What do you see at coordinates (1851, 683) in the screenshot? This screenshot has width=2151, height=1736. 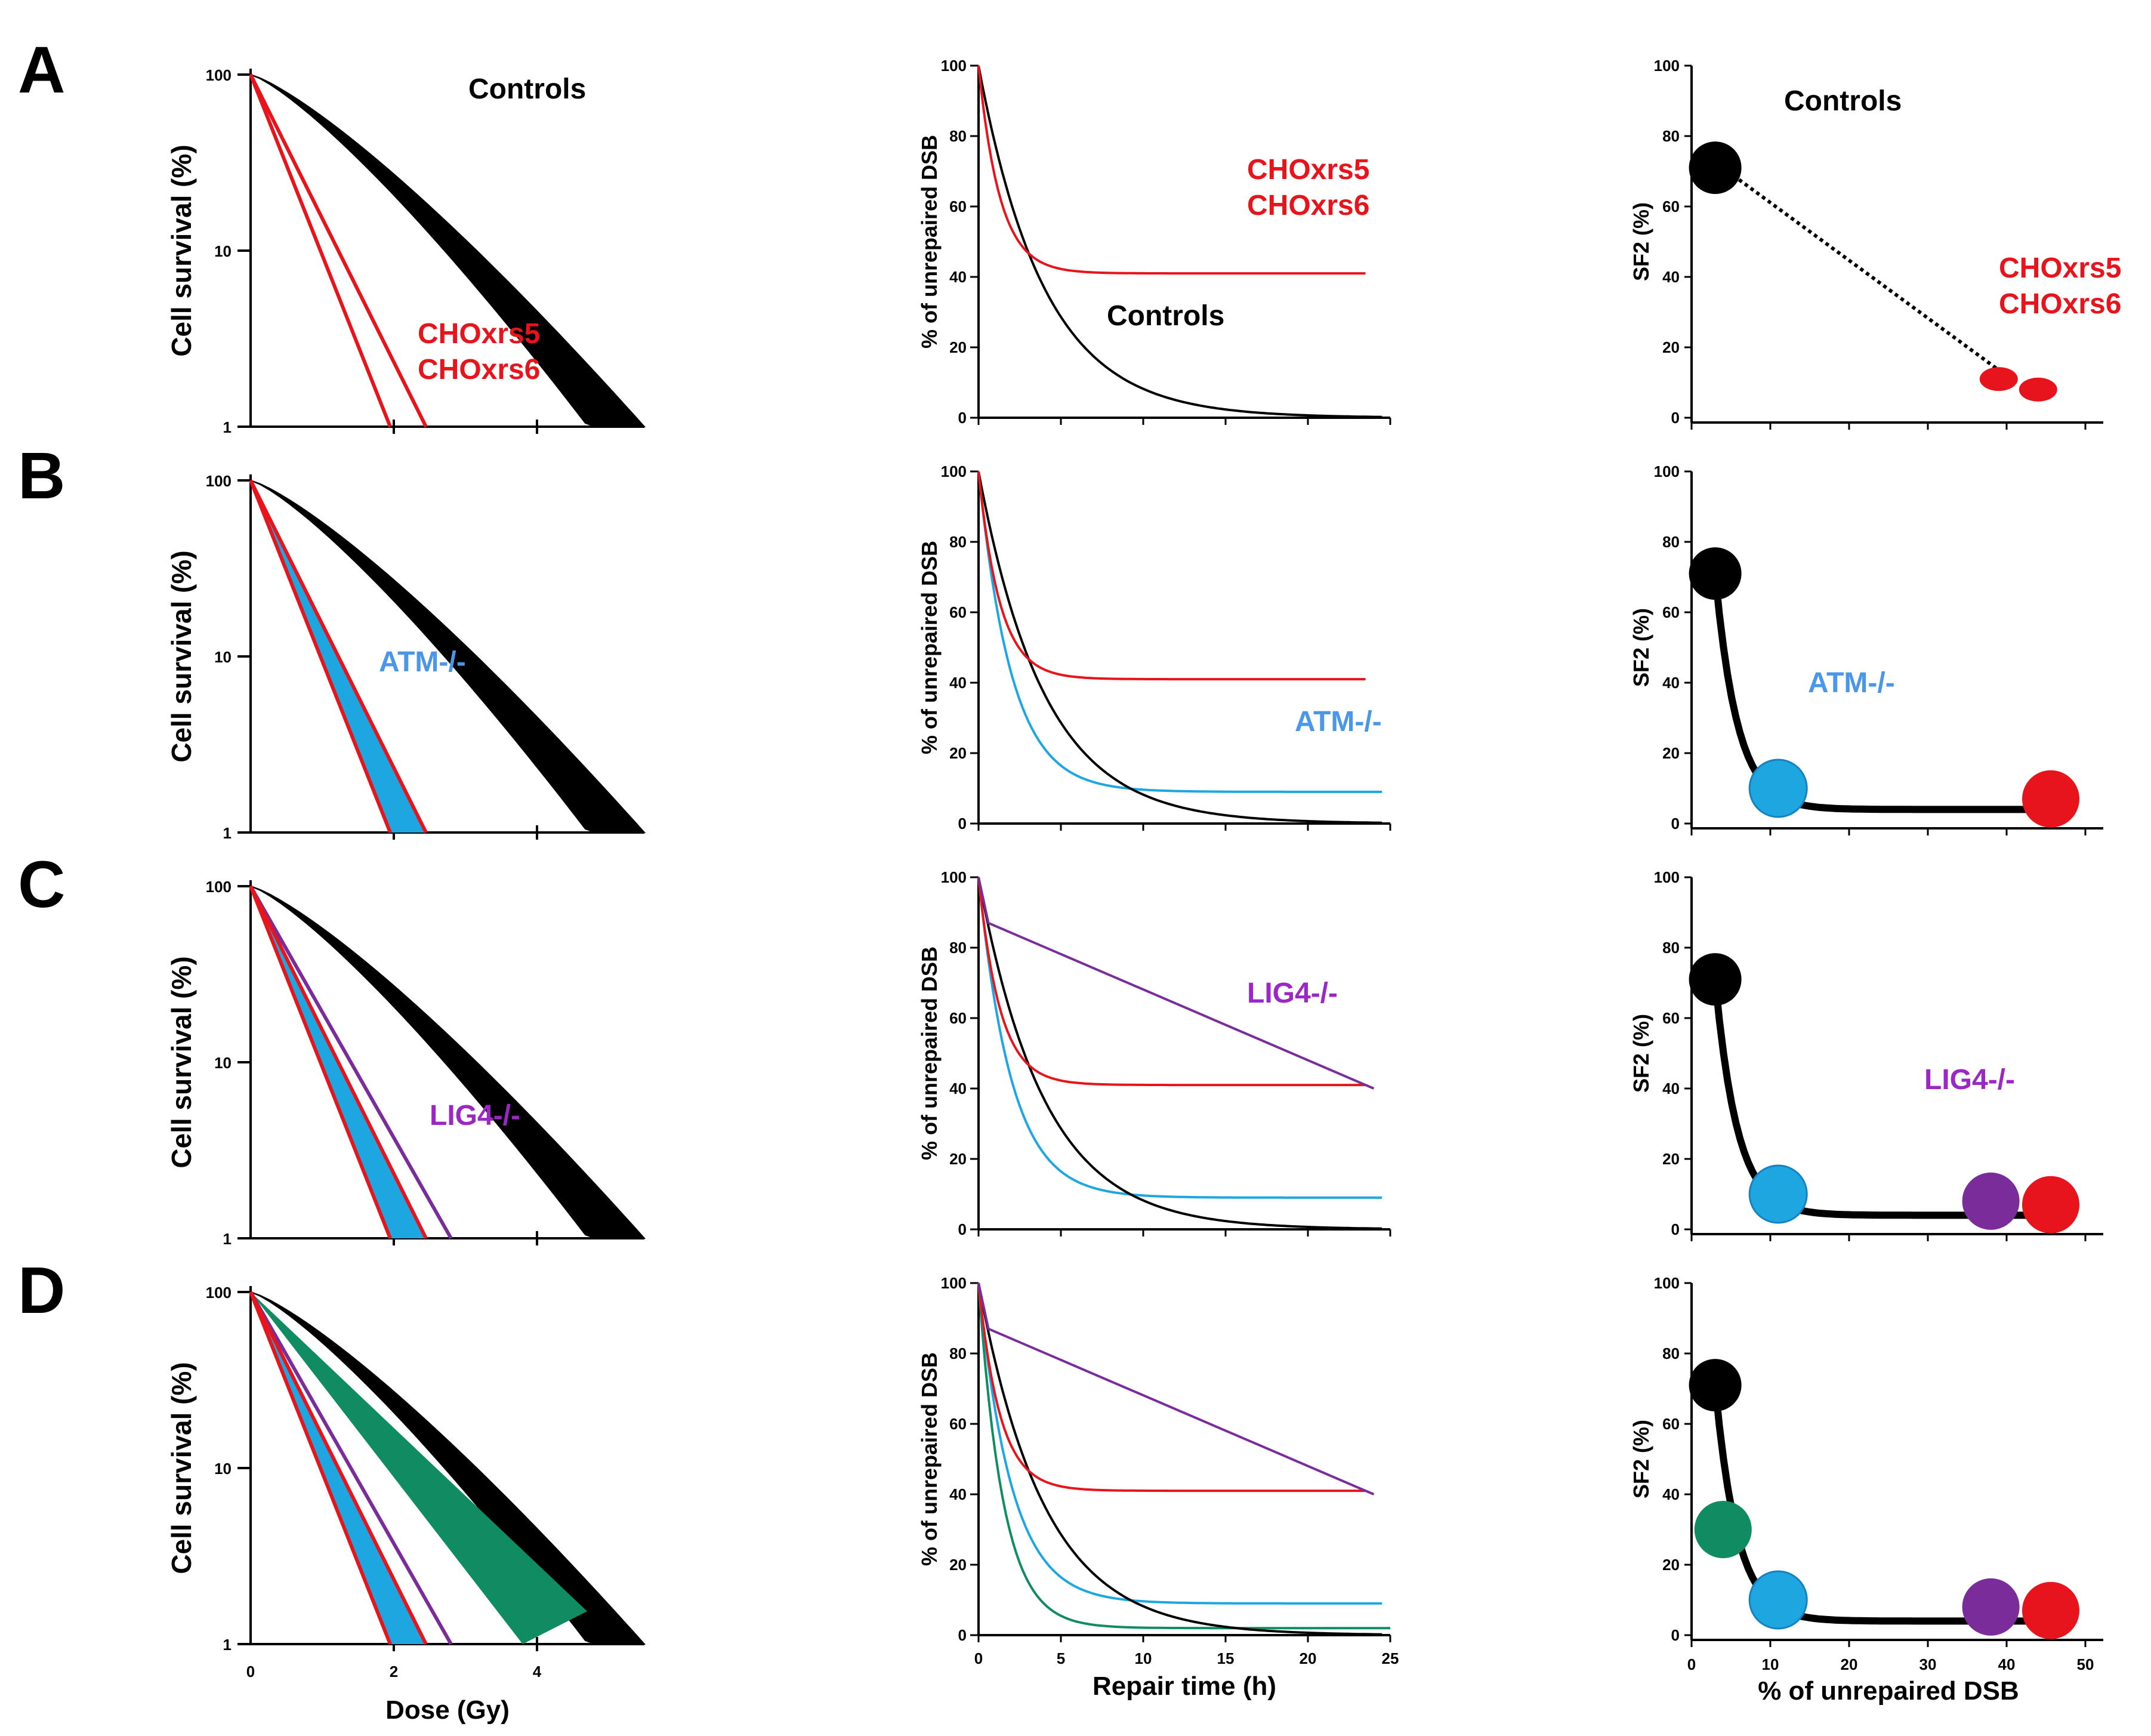 I see `sf2-label-atm: ATM-/-` at bounding box center [1851, 683].